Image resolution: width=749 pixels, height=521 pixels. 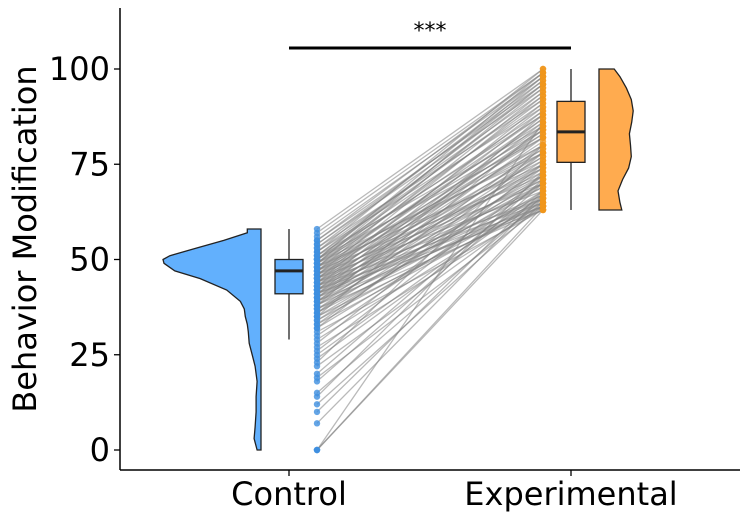 I want to click on y-axis-label: Behavior Modification, so click(x=25, y=238).